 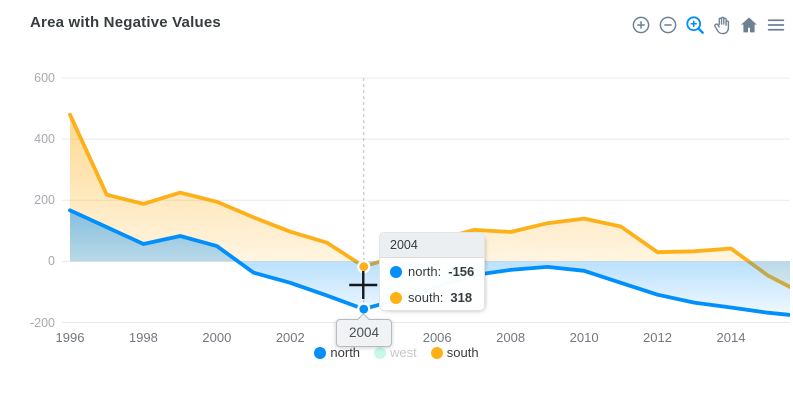 I want to click on y-axis-label: 0, so click(x=51, y=261).